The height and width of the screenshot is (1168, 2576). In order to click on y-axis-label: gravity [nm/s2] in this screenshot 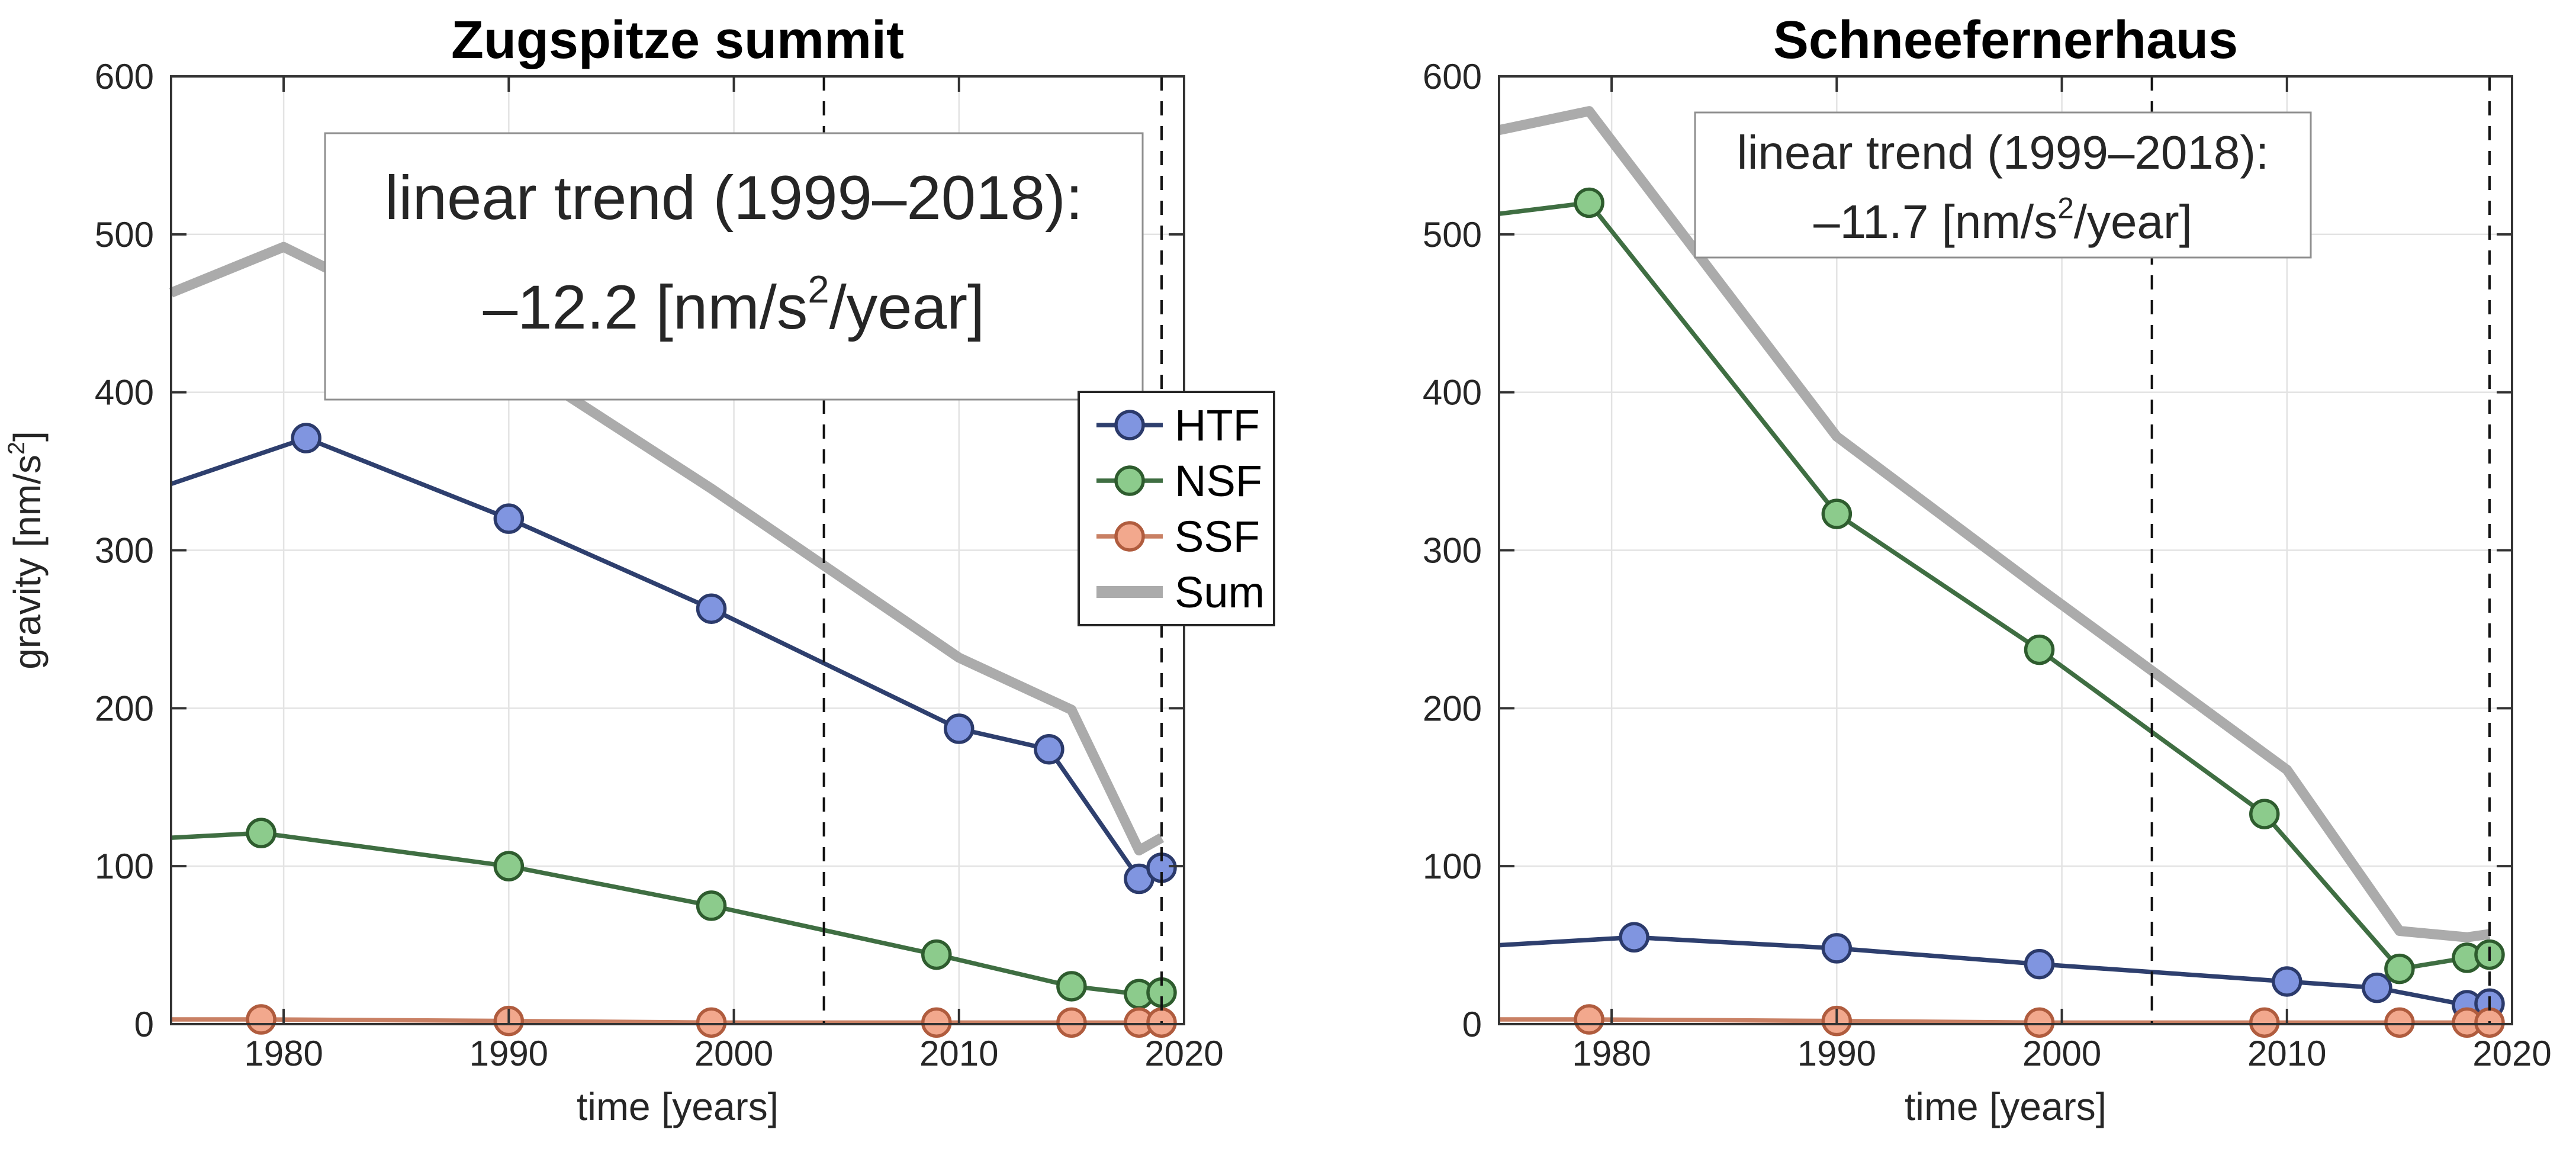, I will do `click(26, 550)`.